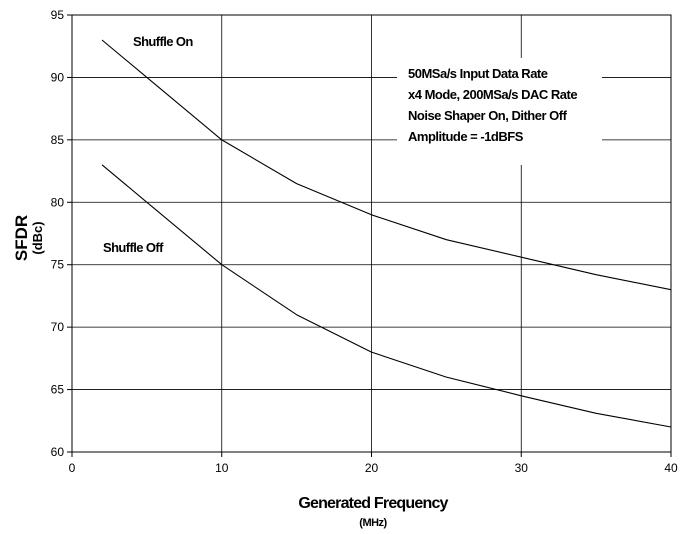 The height and width of the screenshot is (534, 685). What do you see at coordinates (373, 503) in the screenshot?
I see `x-axis-title: Generated Frequency` at bounding box center [373, 503].